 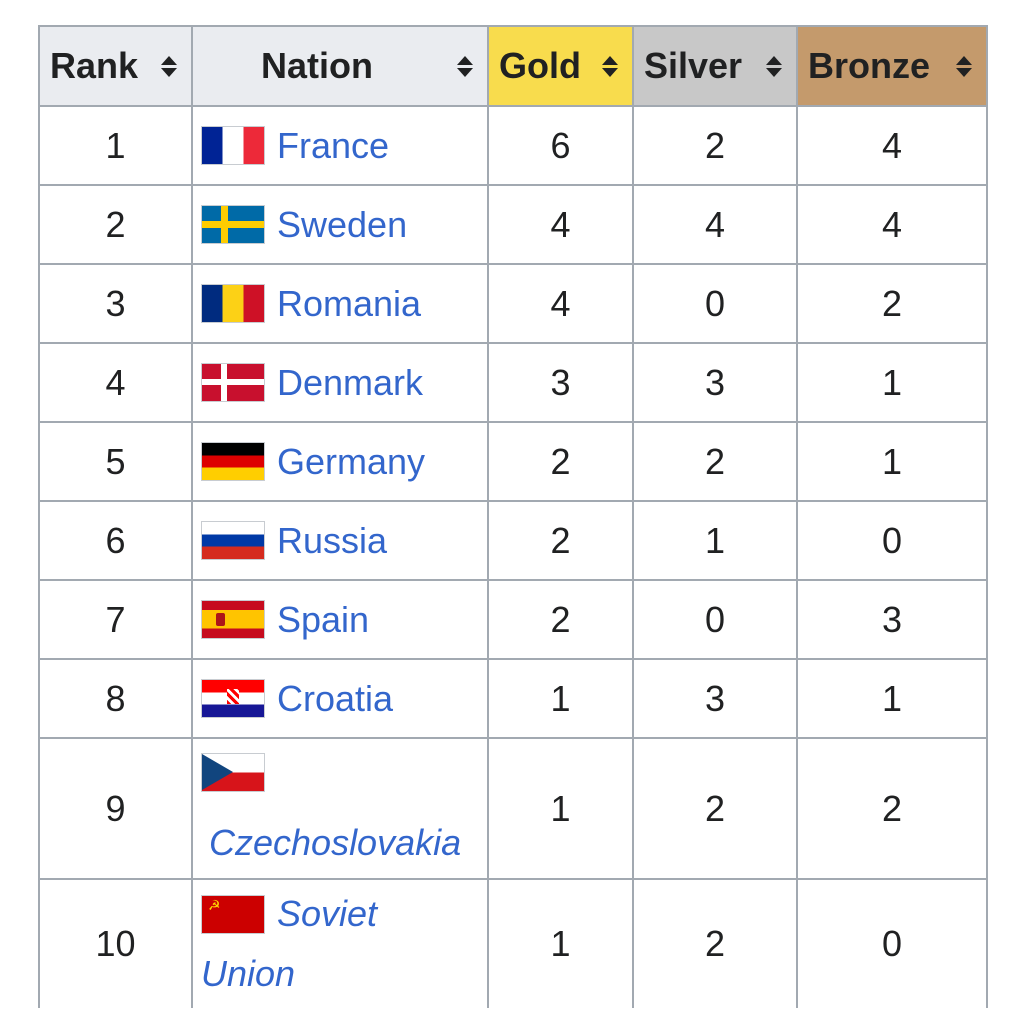 I want to click on table-row: 4 Denmark 3 3 1, so click(x=513, y=382).